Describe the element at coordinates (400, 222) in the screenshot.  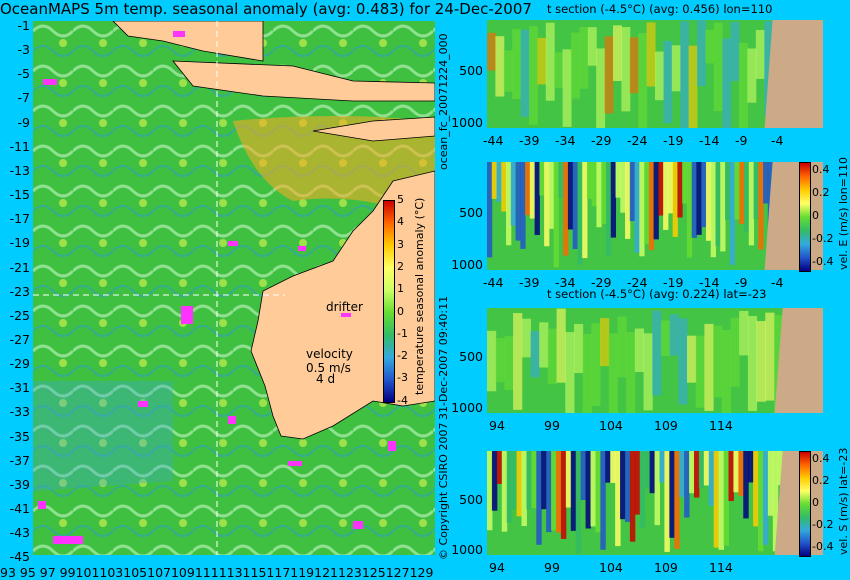
I see `map-colorbar-tick: 4` at that location.